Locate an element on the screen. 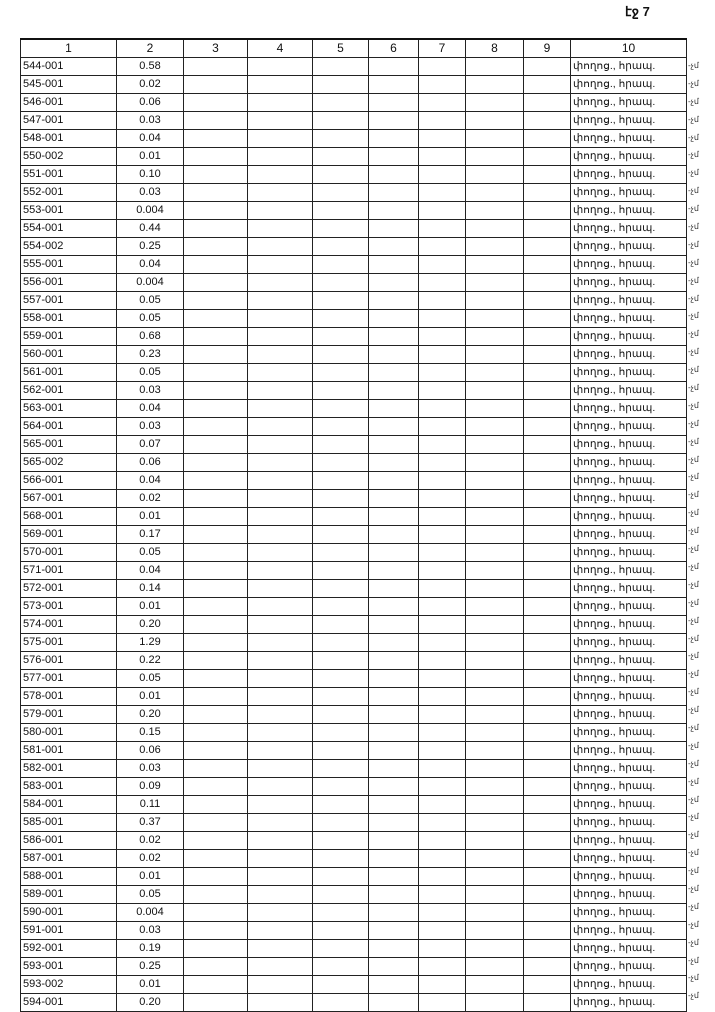  parcel-code: 565-002 is located at coordinates (68, 462).